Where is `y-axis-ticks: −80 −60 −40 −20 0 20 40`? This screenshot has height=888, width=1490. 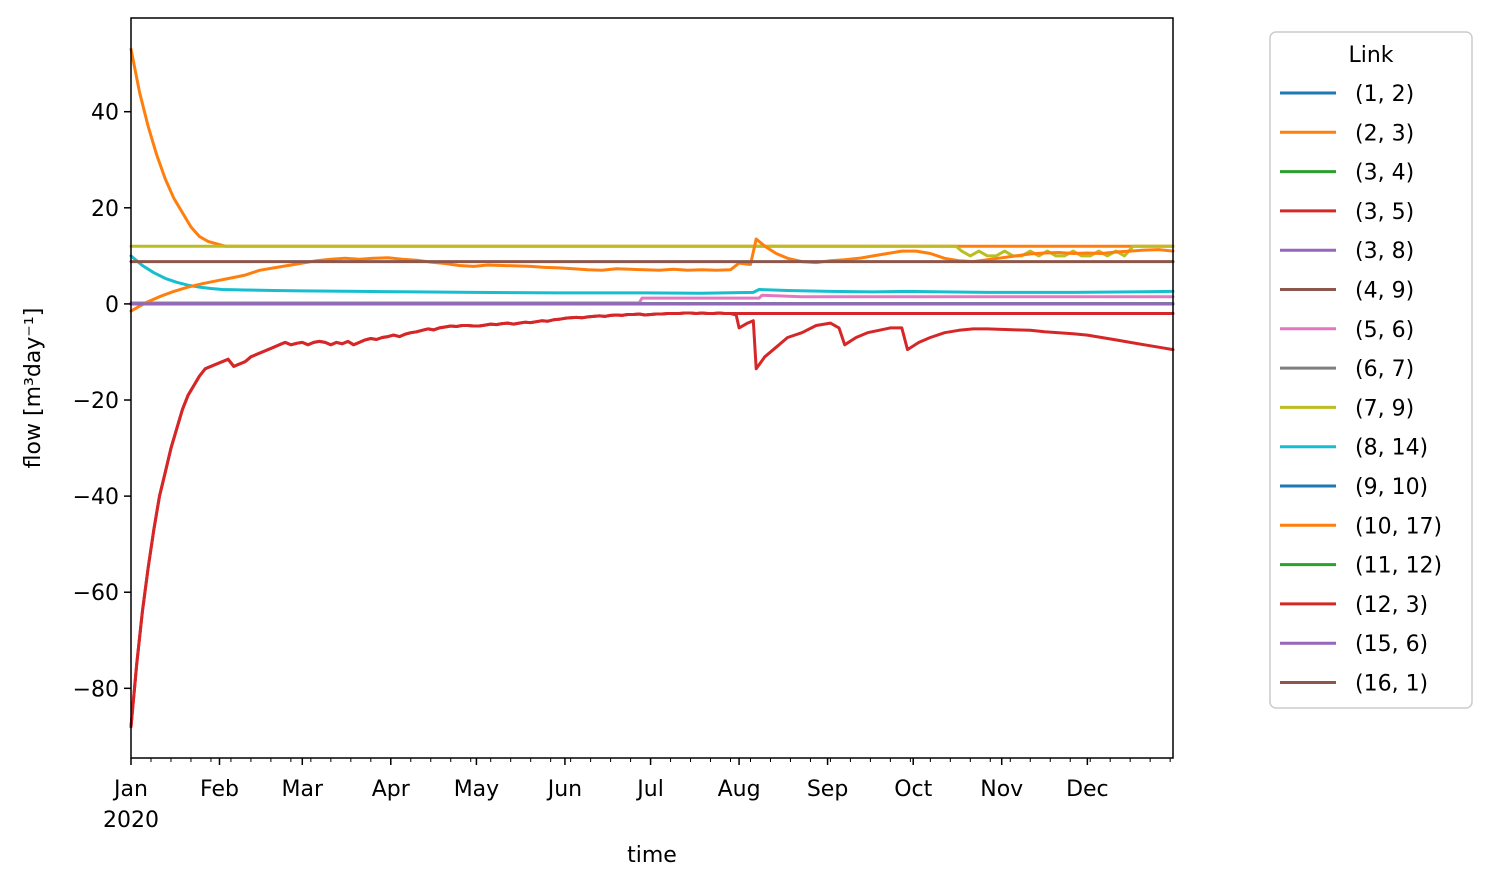 y-axis-ticks: −80 −60 −40 −20 0 20 40 is located at coordinates (102, 401).